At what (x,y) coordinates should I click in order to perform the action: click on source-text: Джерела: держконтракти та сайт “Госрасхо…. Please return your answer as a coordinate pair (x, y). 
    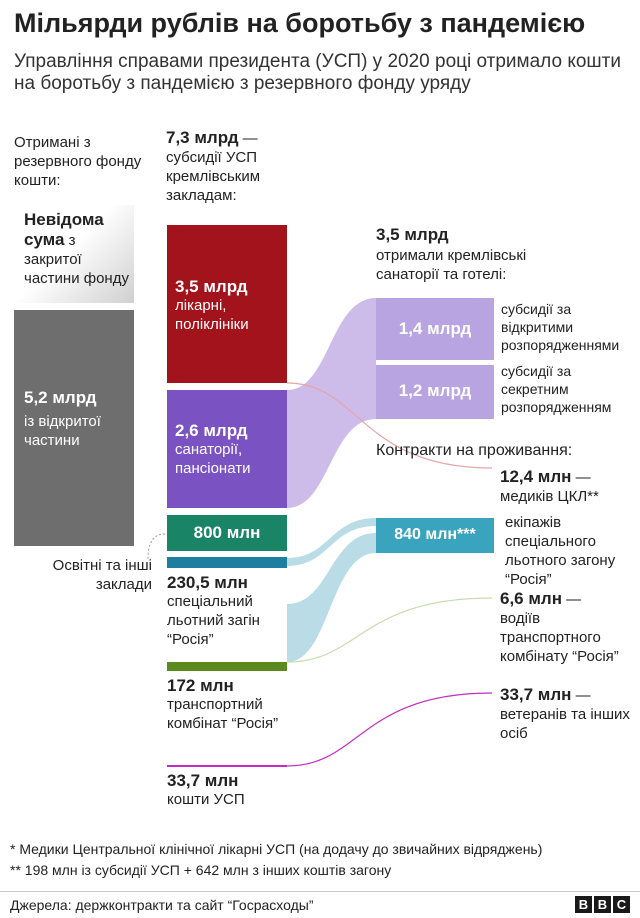
    Looking at the image, I should click on (162, 905).